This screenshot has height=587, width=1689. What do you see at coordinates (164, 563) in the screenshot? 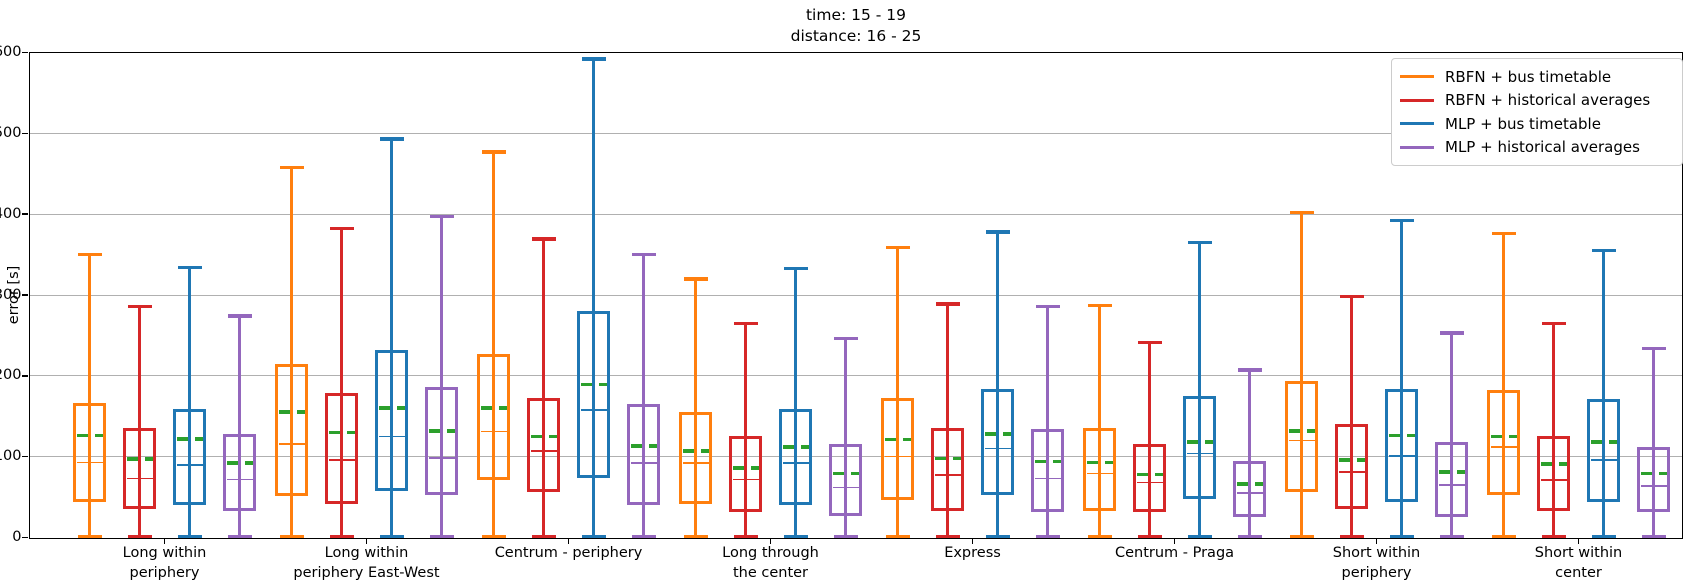
I see `x-category-label: Long within periphery` at bounding box center [164, 563].